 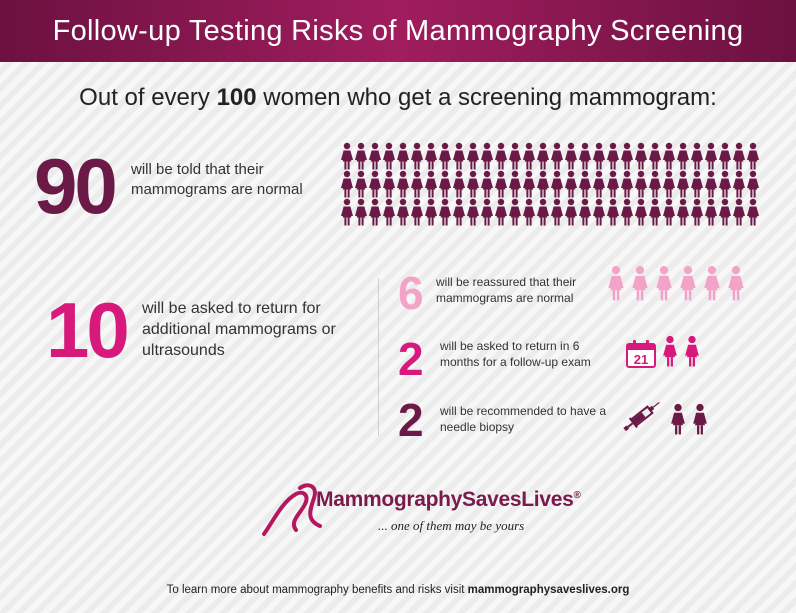 I want to click on divider, so click(x=378, y=357).